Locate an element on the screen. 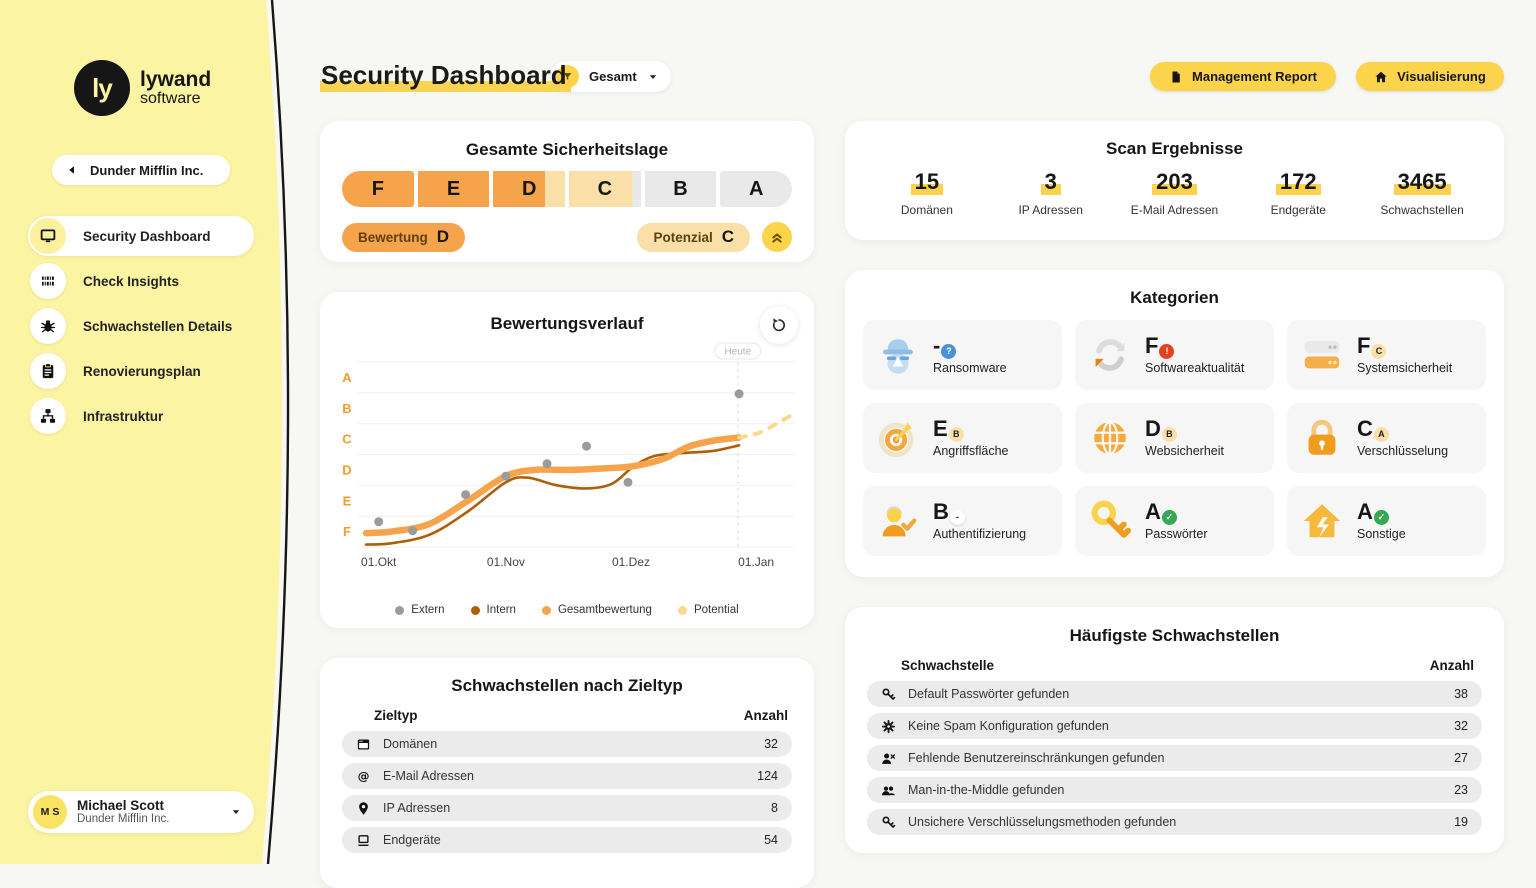 The image size is (1536, 888). row-value: 54 is located at coordinates (771, 840).